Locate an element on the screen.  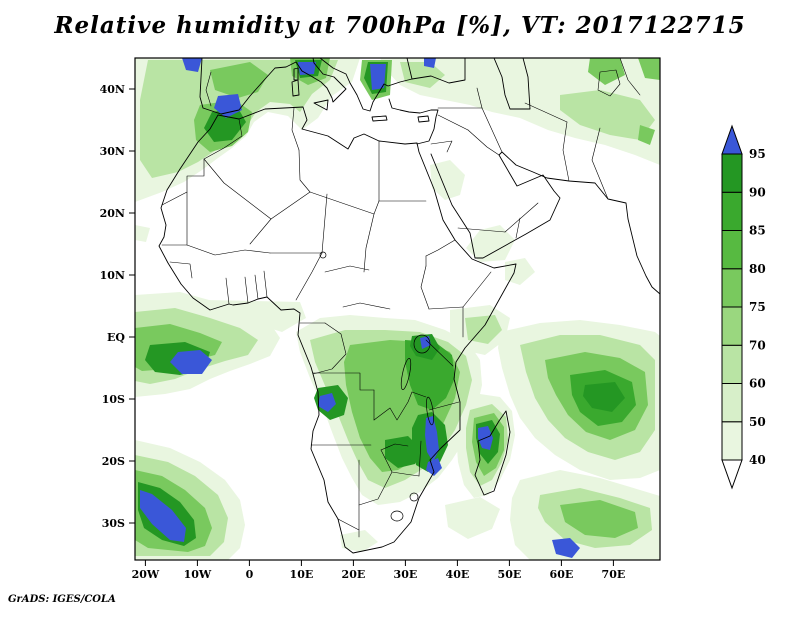
x-tick-label: 30E is located at coordinates (406, 574).